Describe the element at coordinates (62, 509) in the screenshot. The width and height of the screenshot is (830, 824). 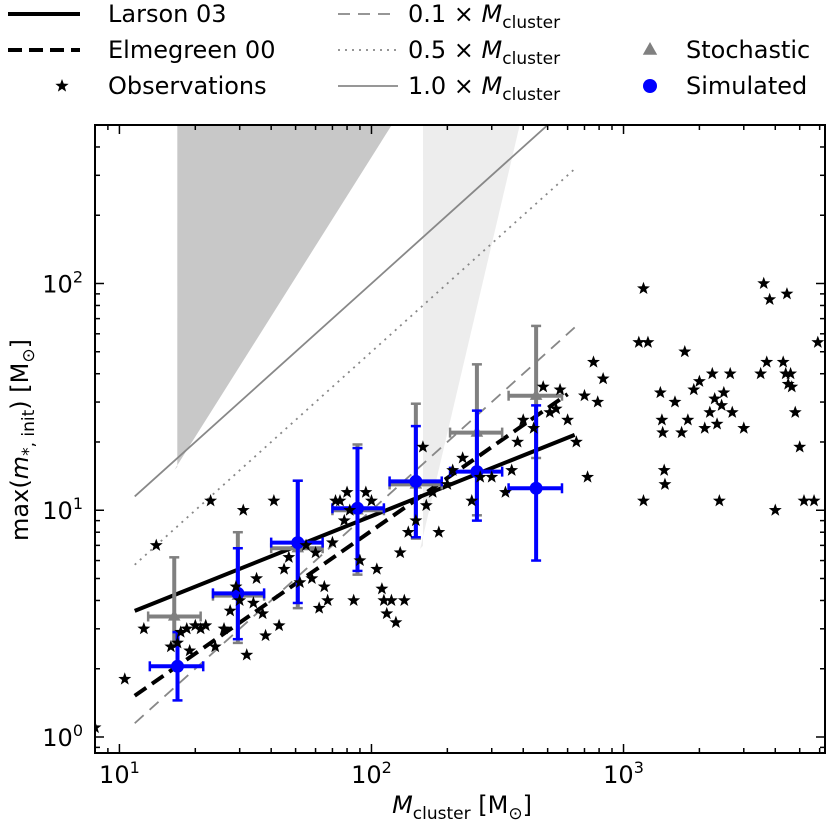
I see `y-tick-label: 101` at that location.